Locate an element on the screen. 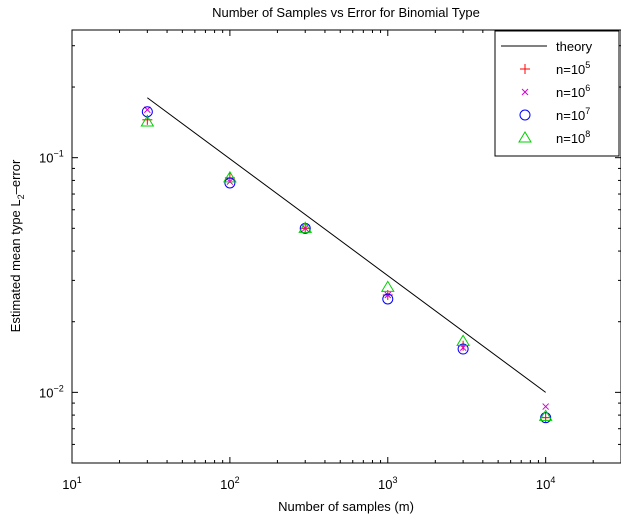  legend-label: n=107 is located at coordinates (573, 114).